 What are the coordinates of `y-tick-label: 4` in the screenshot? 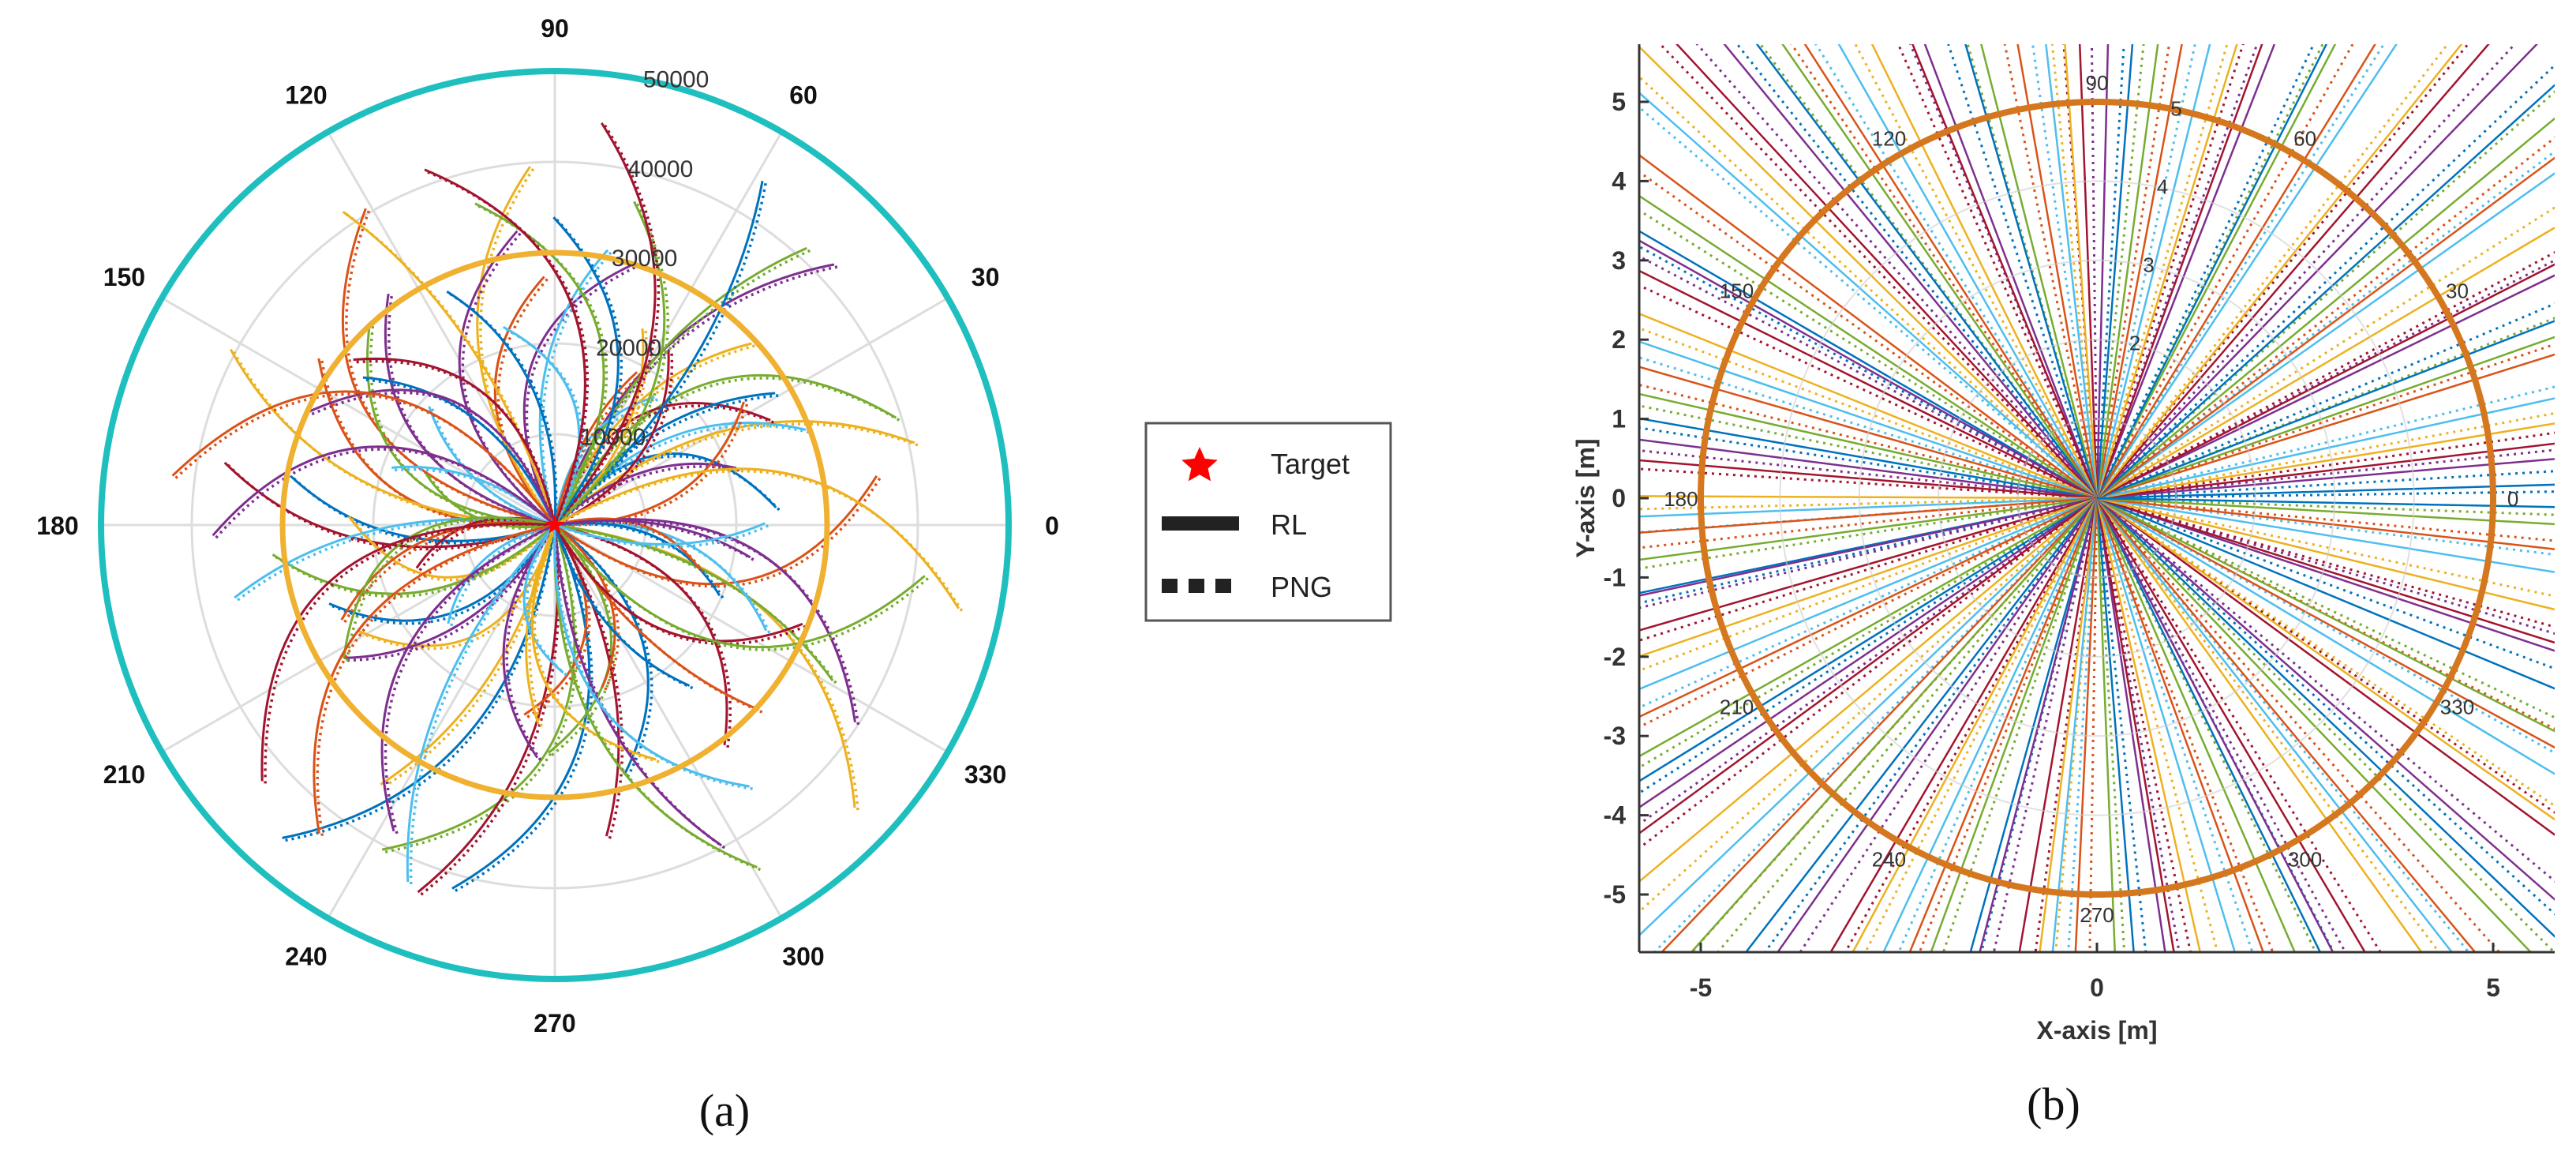 It's located at (1619, 181).